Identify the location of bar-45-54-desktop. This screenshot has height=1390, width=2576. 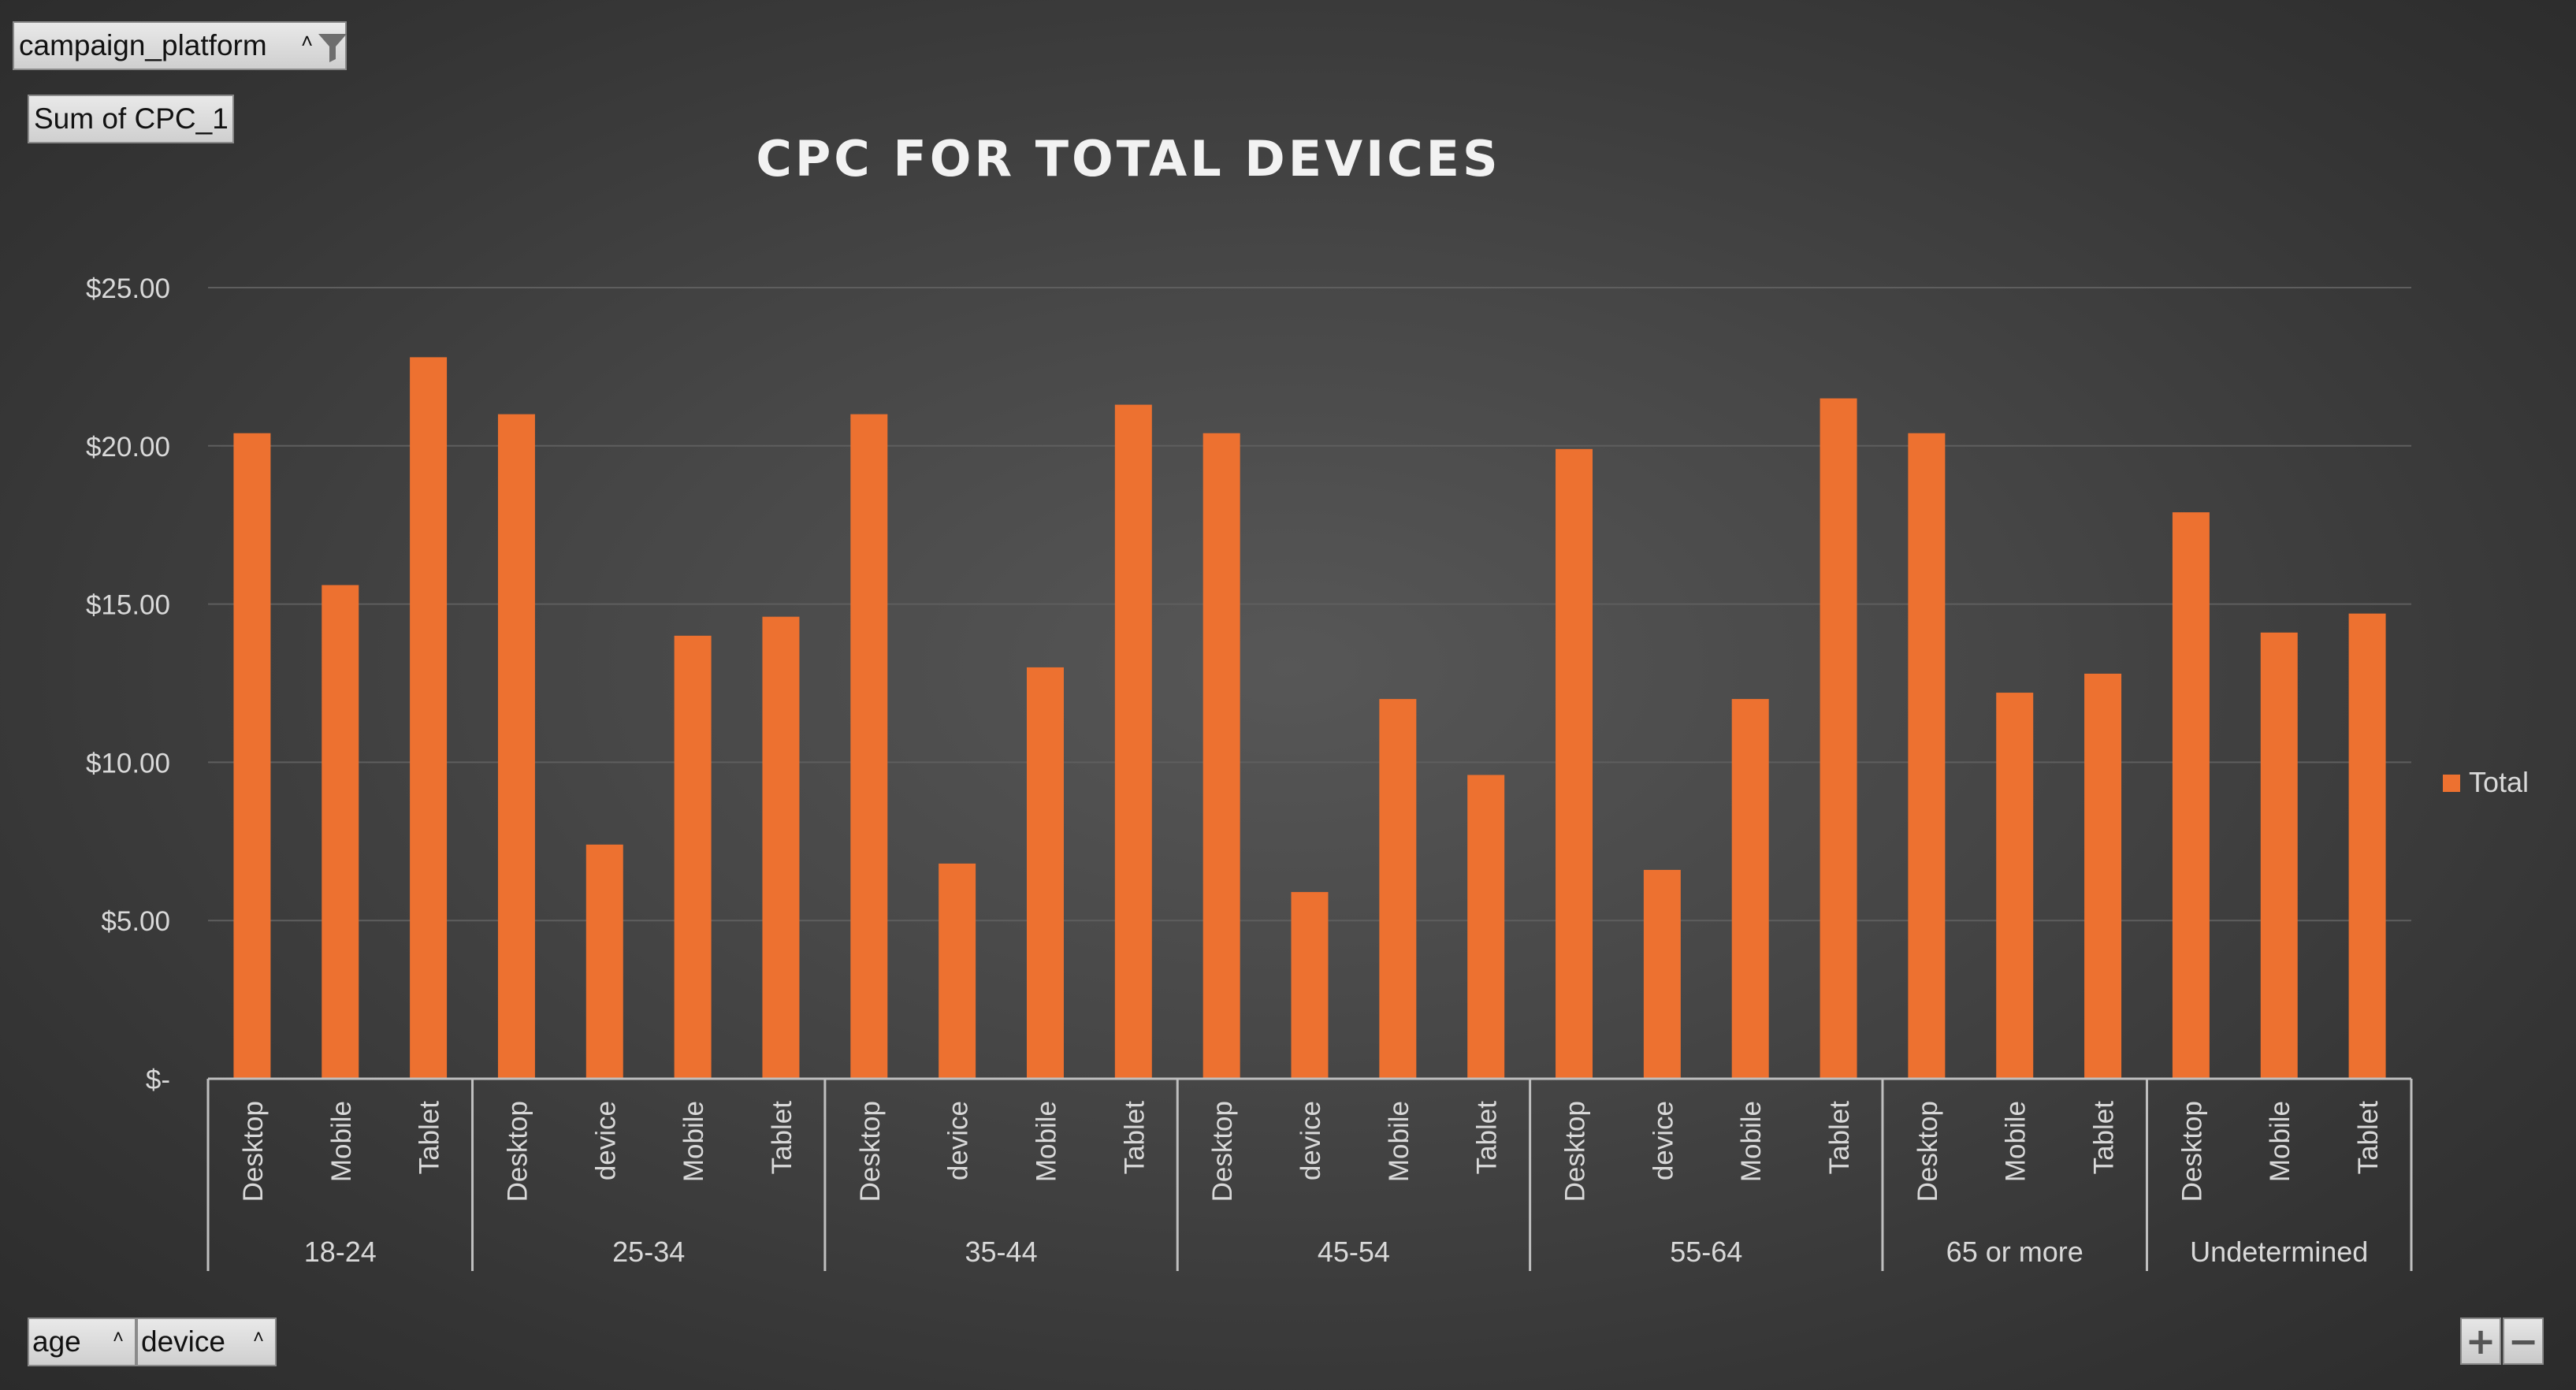
(1221, 756).